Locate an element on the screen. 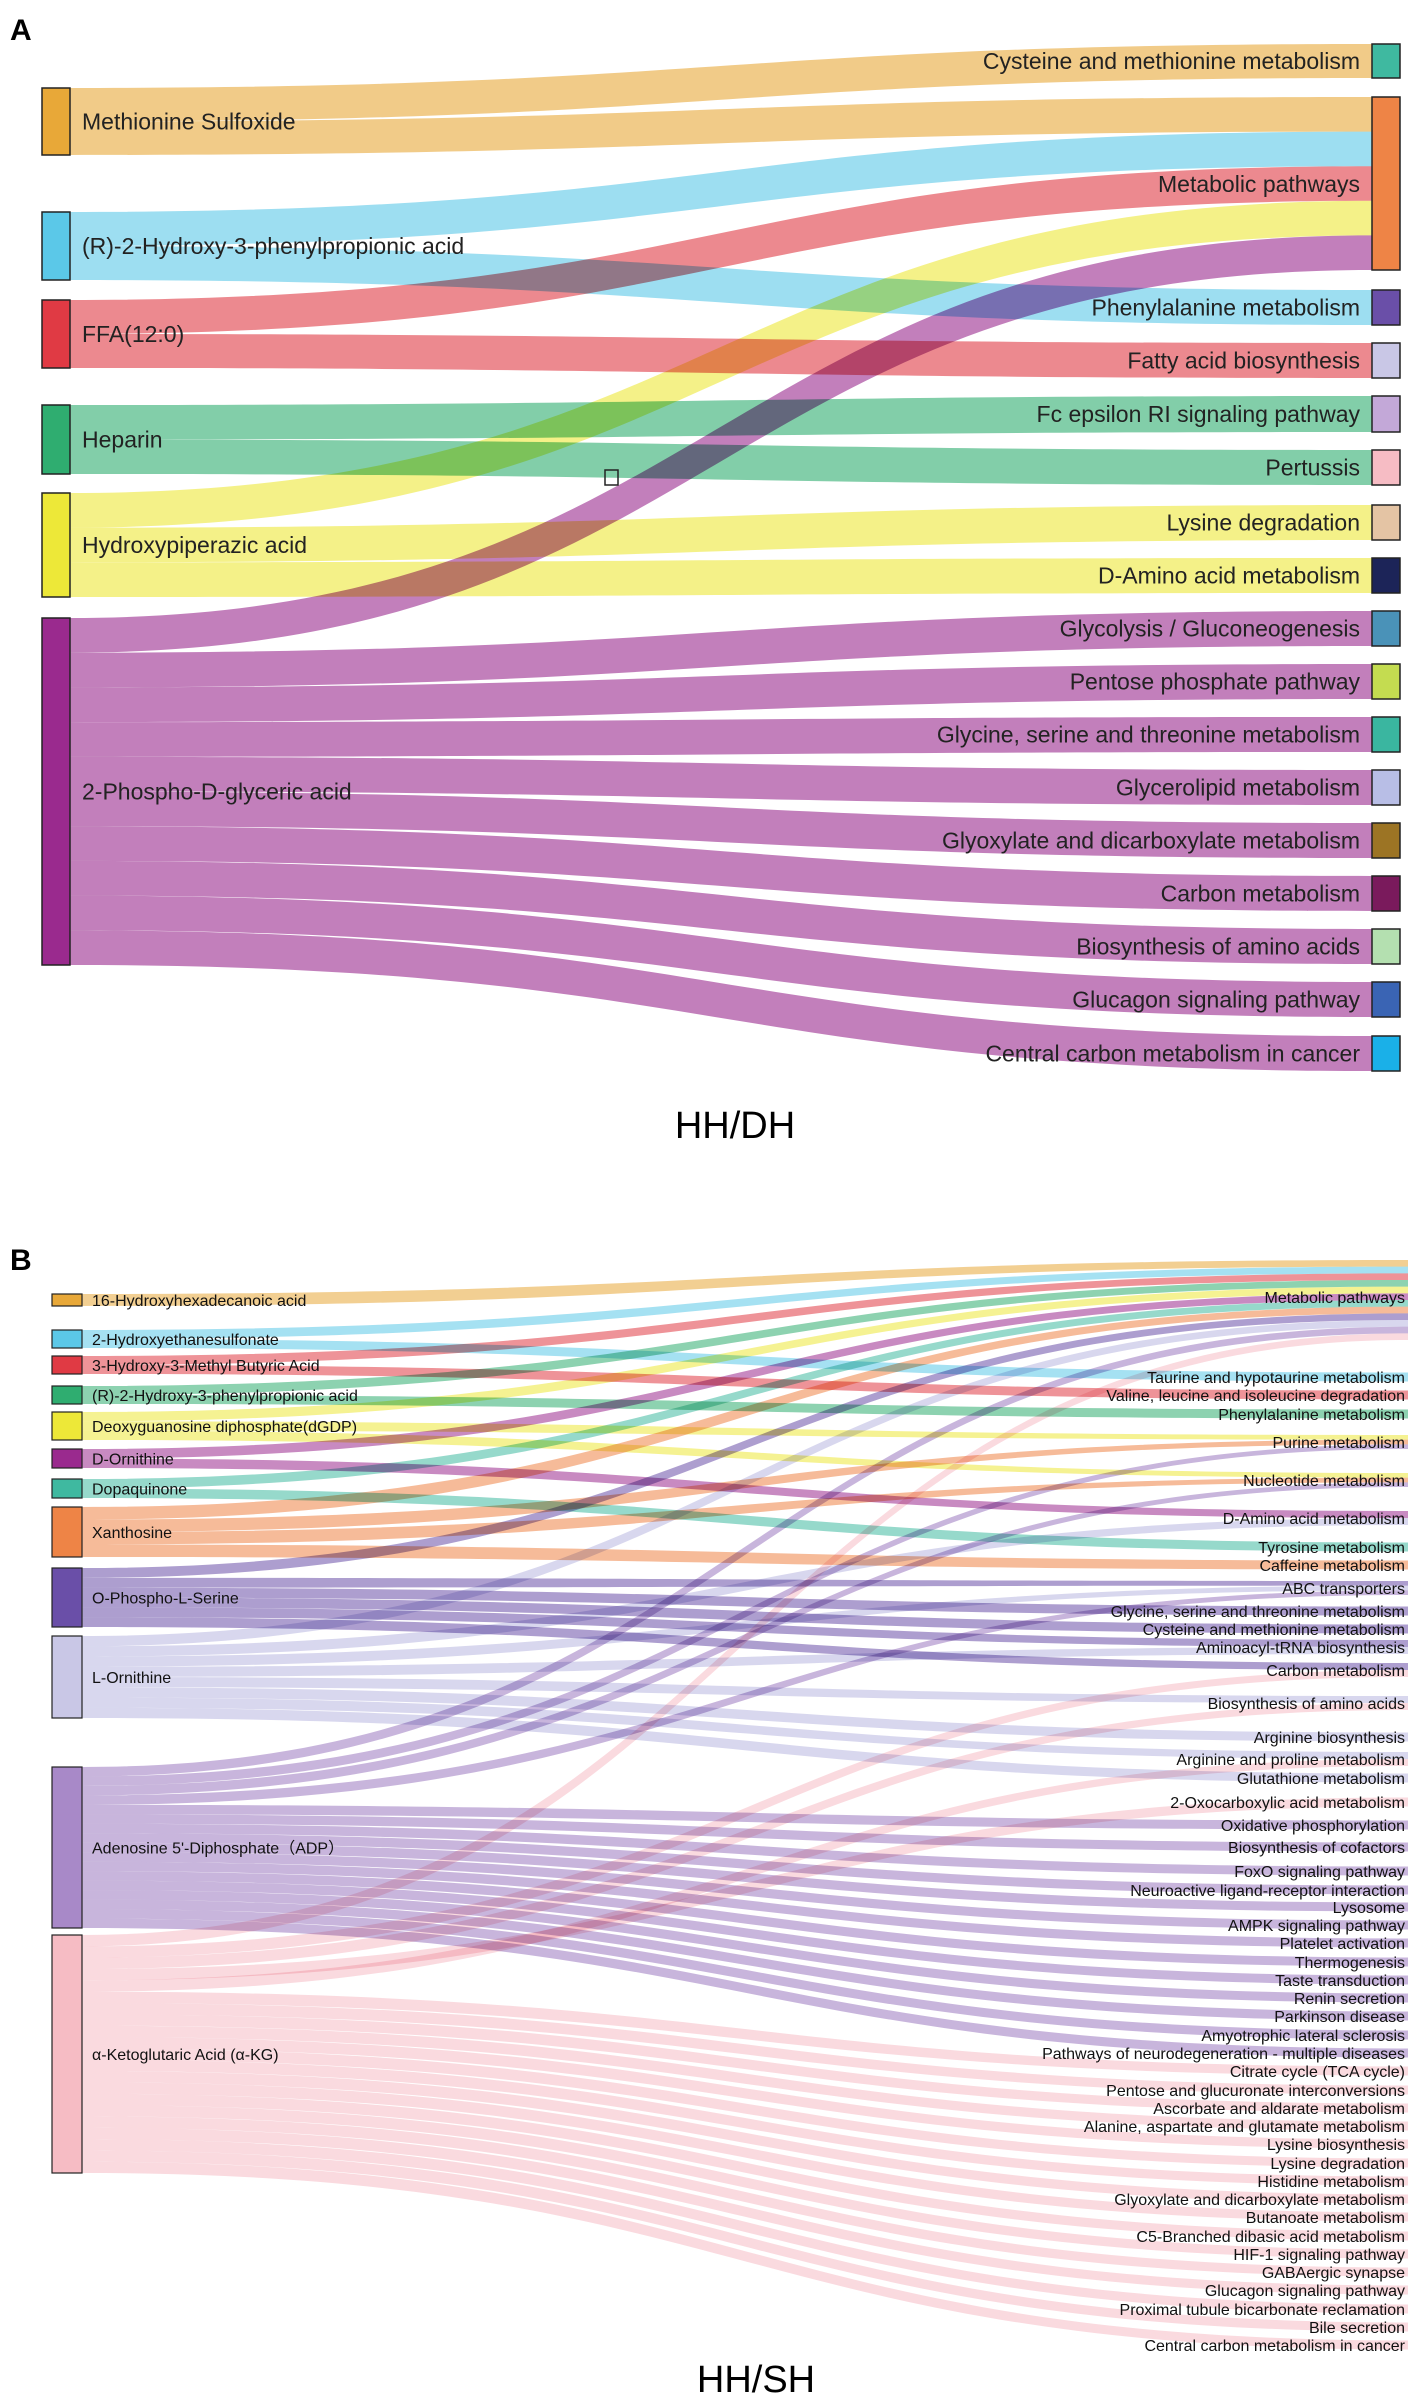 This screenshot has height=2403, width=1417. flow-dopaquinone-to-metabolic-pathways is located at coordinates (745, 1394).